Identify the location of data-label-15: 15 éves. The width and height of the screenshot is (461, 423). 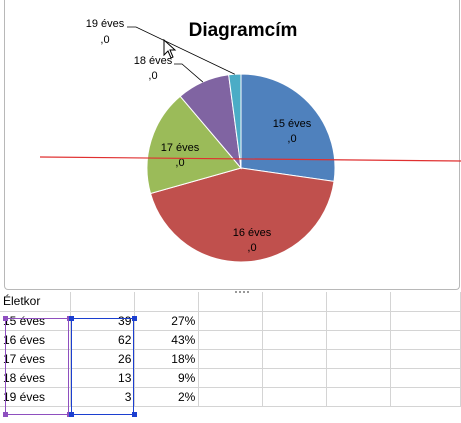
(292, 124).